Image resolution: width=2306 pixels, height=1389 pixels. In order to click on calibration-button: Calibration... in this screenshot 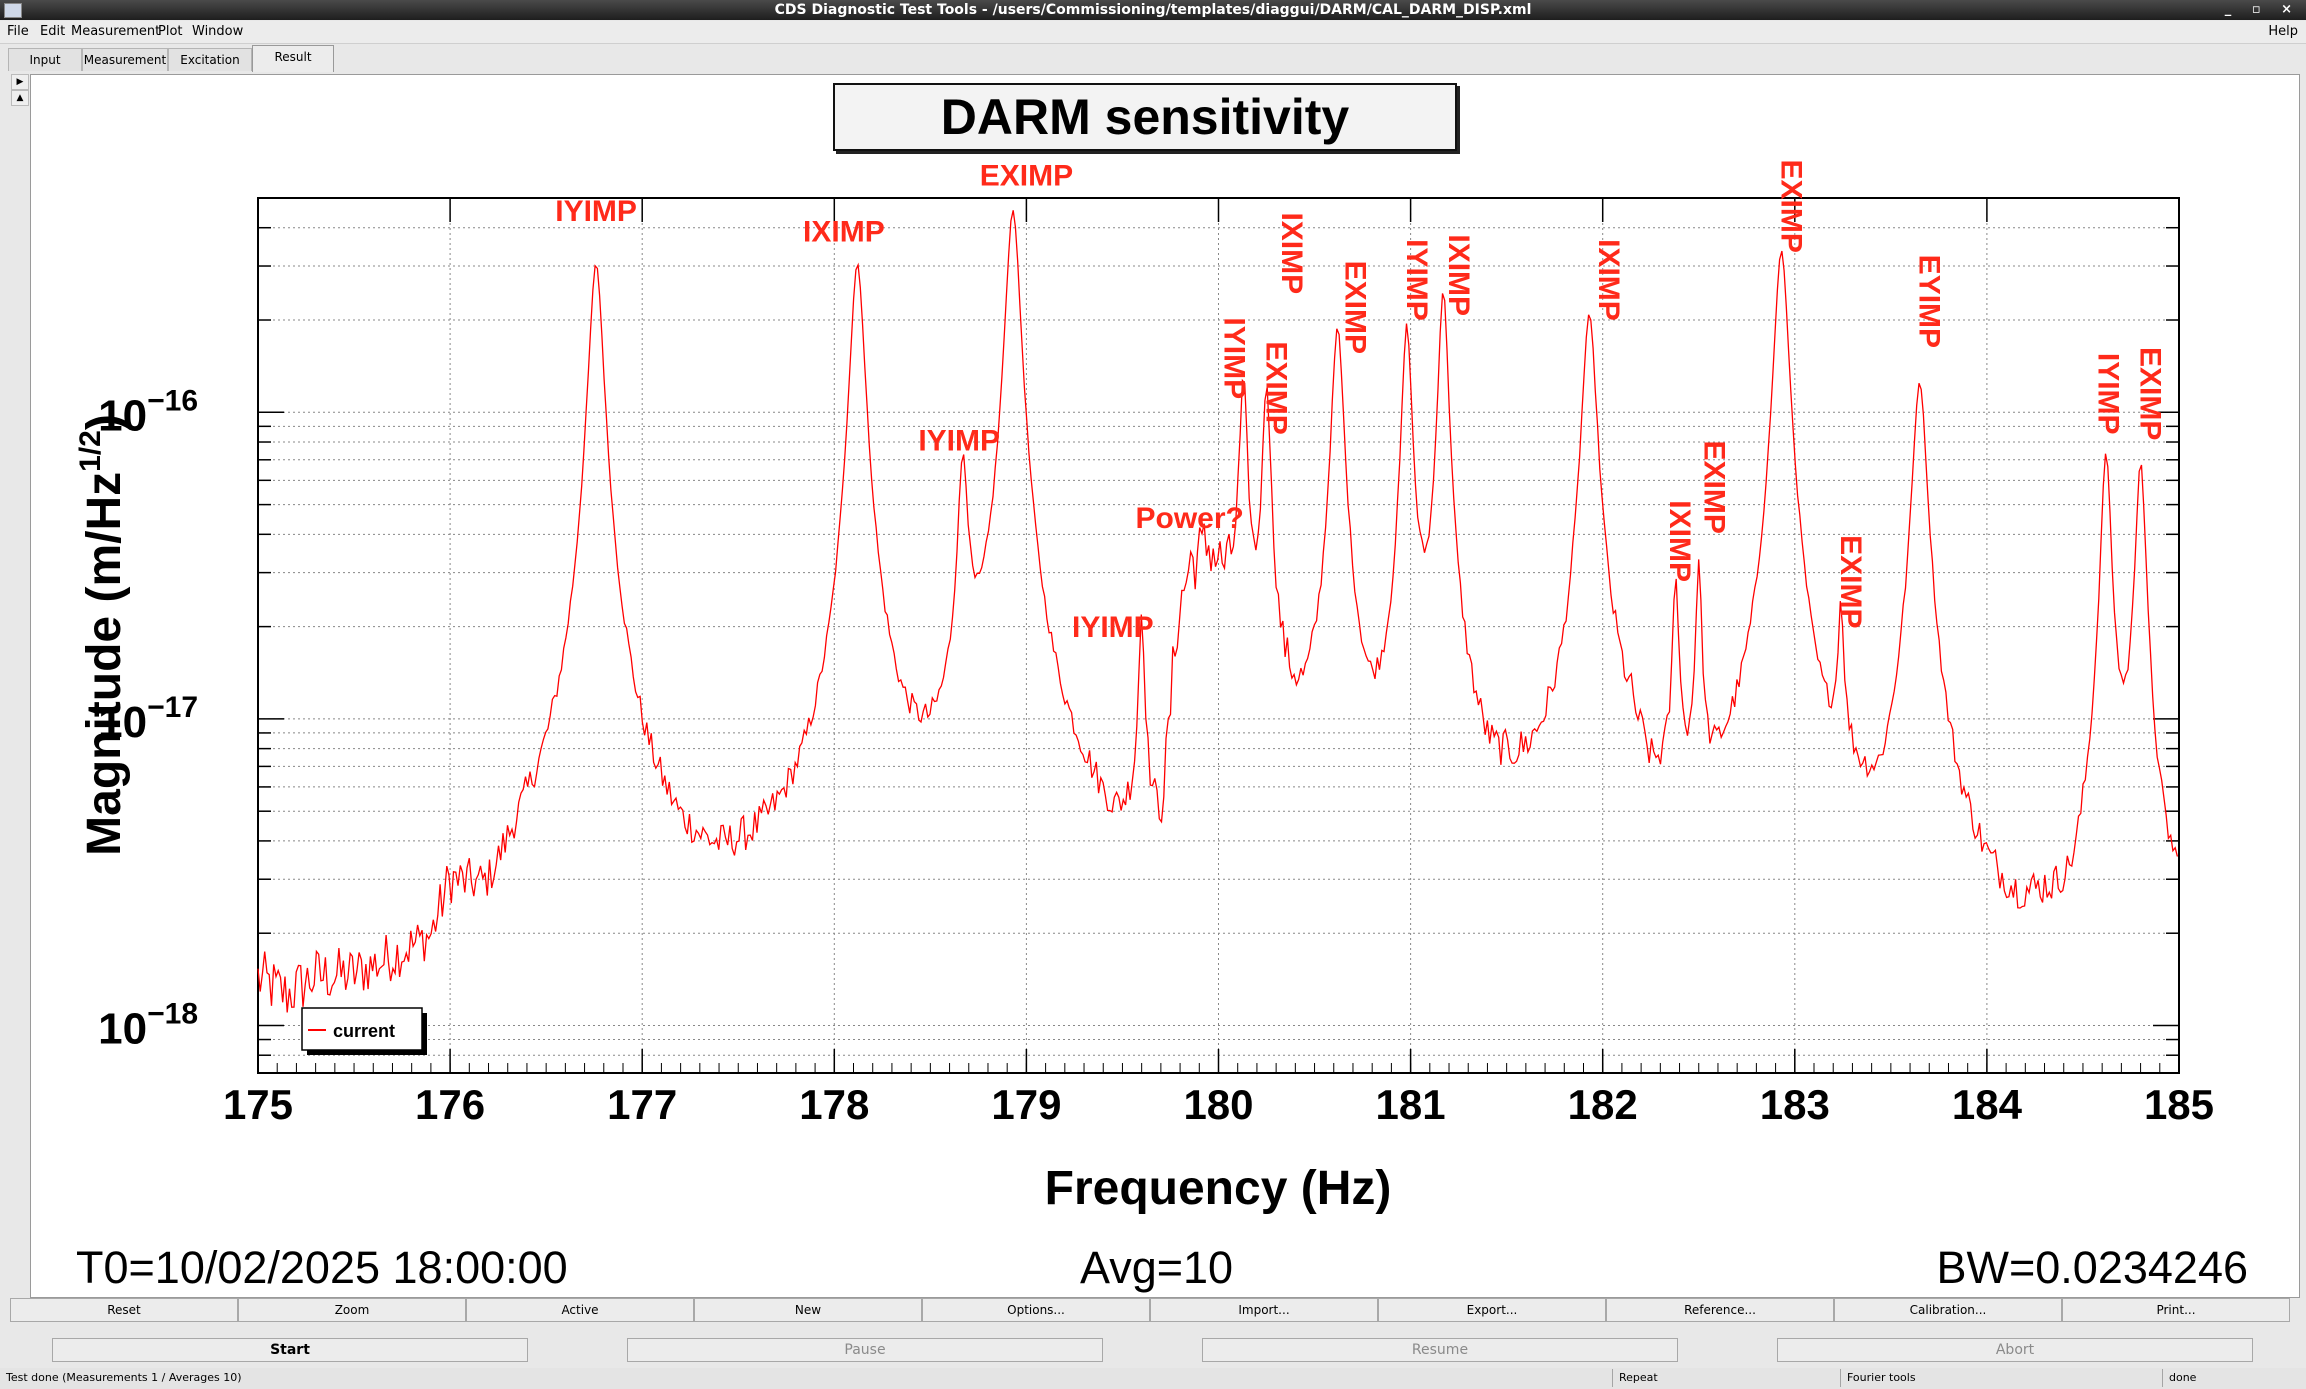, I will do `click(1948, 1310)`.